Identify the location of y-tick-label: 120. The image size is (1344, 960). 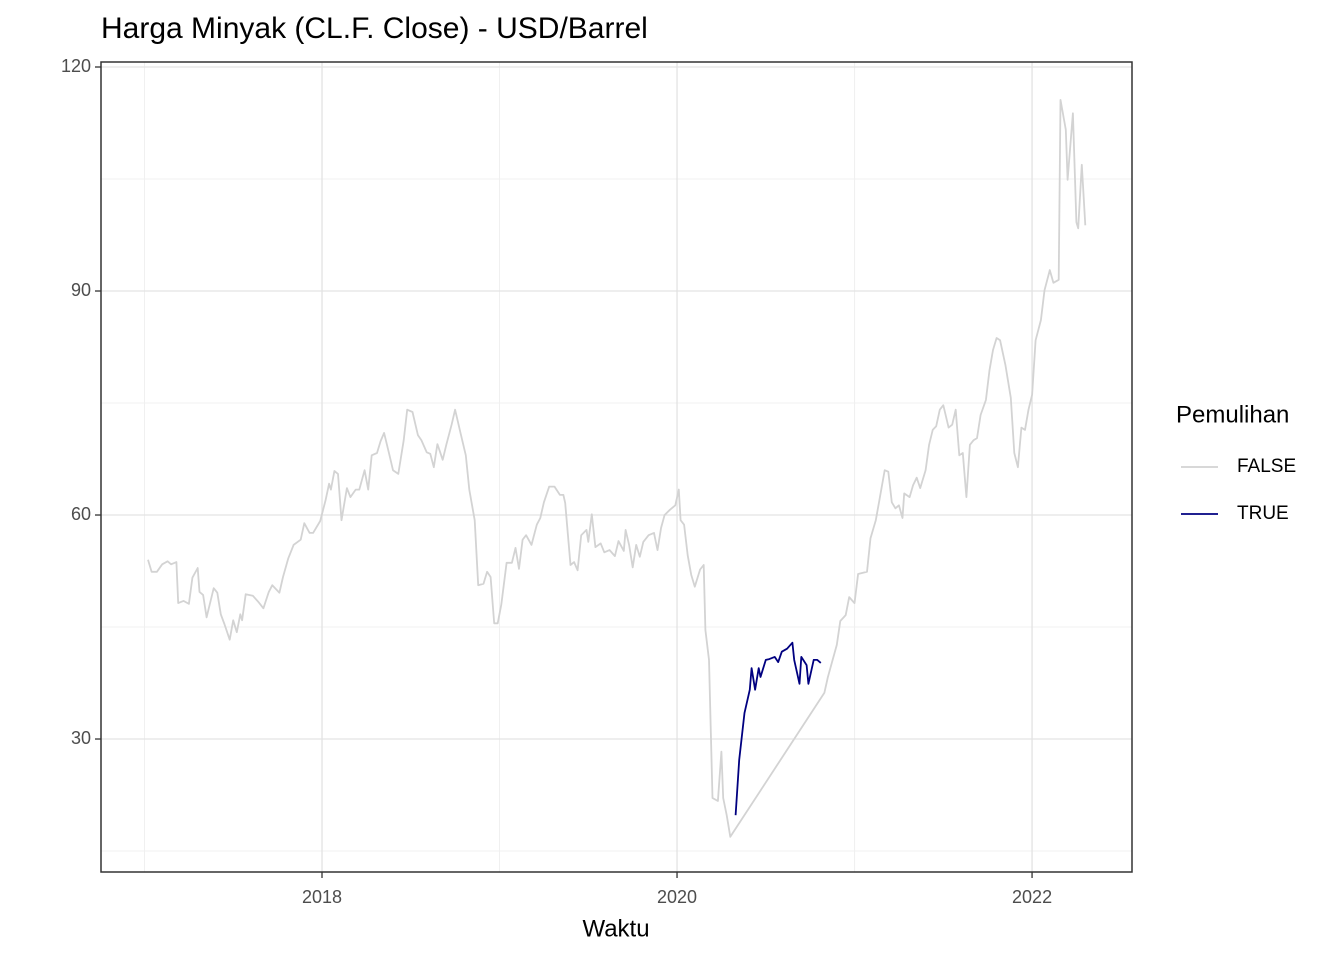
(76, 66).